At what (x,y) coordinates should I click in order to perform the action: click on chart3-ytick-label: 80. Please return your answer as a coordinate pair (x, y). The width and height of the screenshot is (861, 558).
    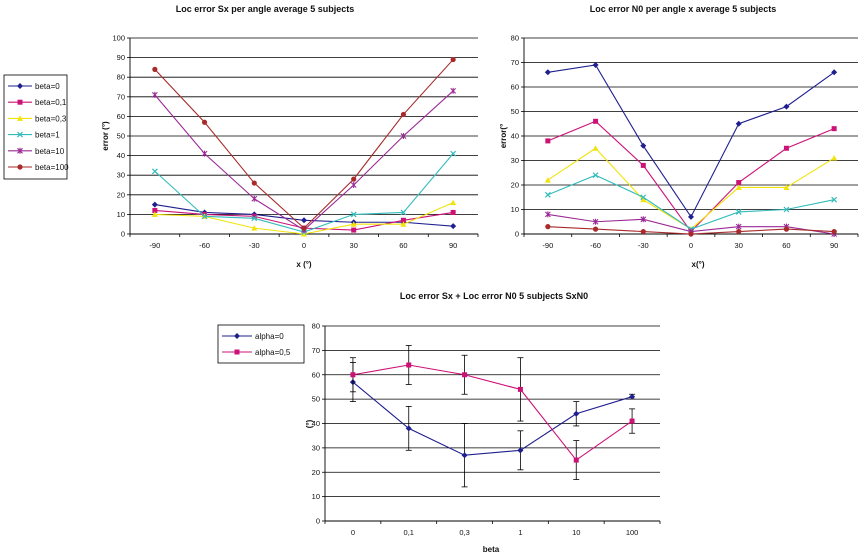
    Looking at the image, I should click on (316, 326).